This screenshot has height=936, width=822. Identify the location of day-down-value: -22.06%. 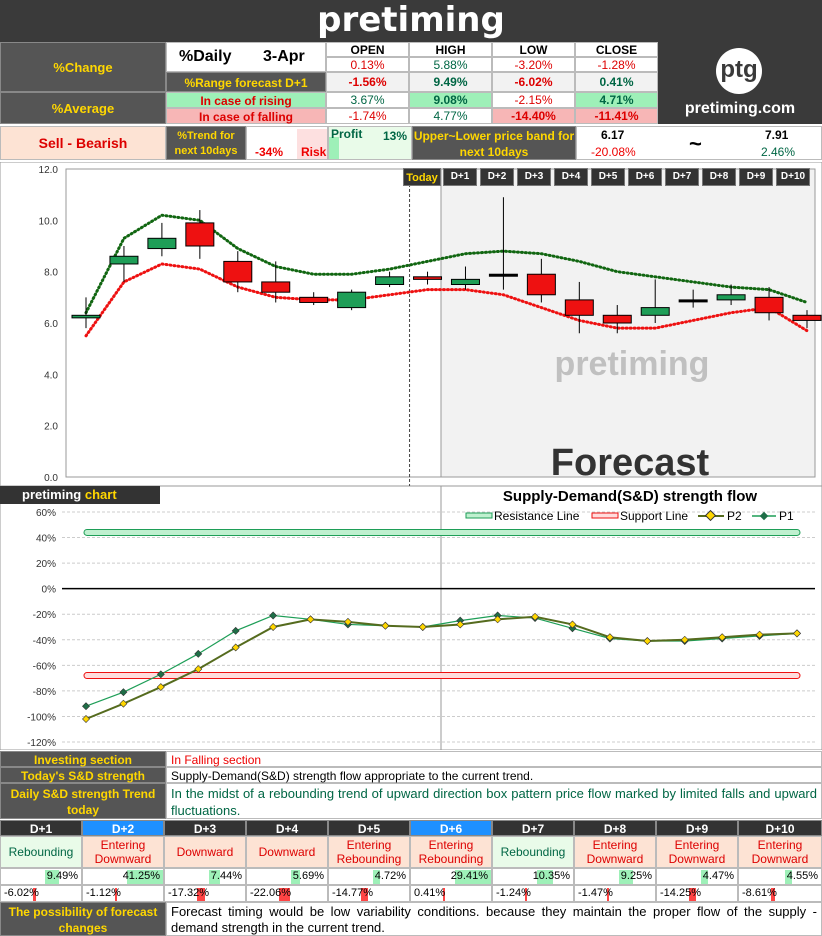
(270, 893).